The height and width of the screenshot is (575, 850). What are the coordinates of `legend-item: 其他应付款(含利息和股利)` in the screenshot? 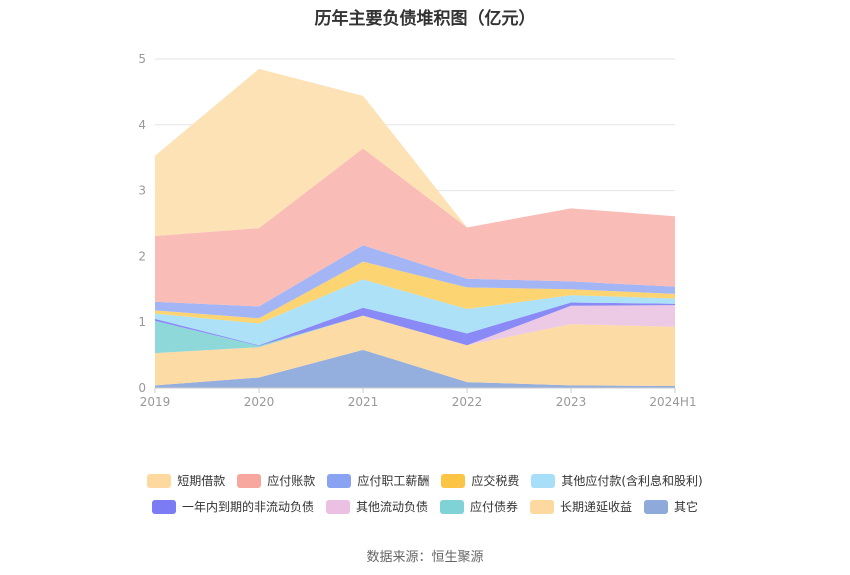 It's located at (617, 480).